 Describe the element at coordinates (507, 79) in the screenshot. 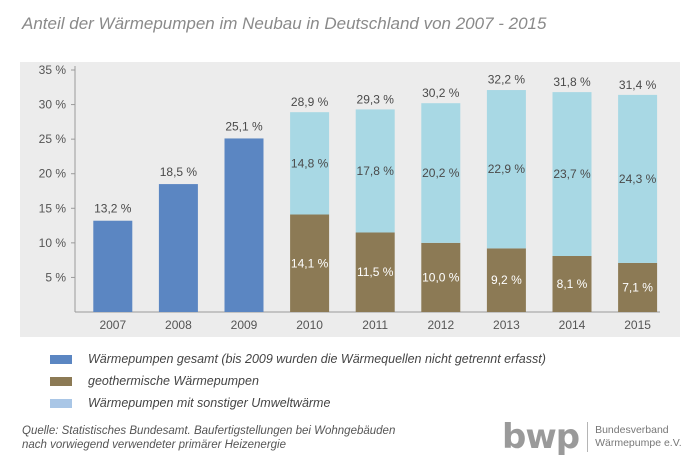

I see `bar-total-label: 32,2 %` at that location.